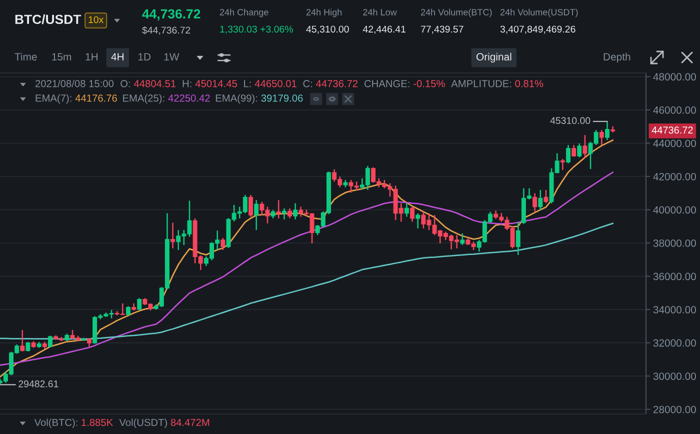 Image resolution: width=700 pixels, height=434 pixels. Describe the element at coordinates (237, 99) in the screenshot. I see `annotation: EMA(99):` at that location.